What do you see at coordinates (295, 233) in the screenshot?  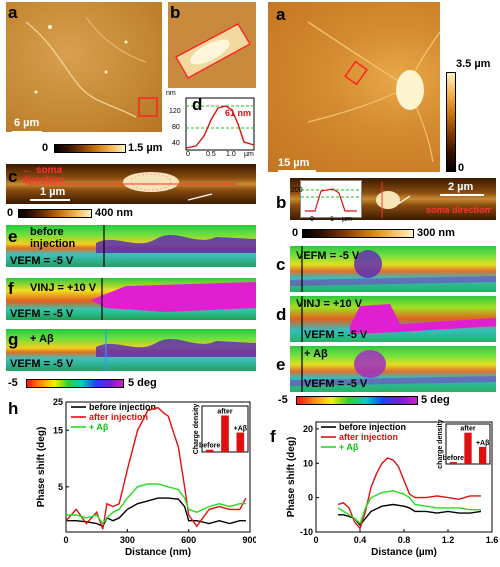 I see `colorbar-min-b-right: 0` at bounding box center [295, 233].